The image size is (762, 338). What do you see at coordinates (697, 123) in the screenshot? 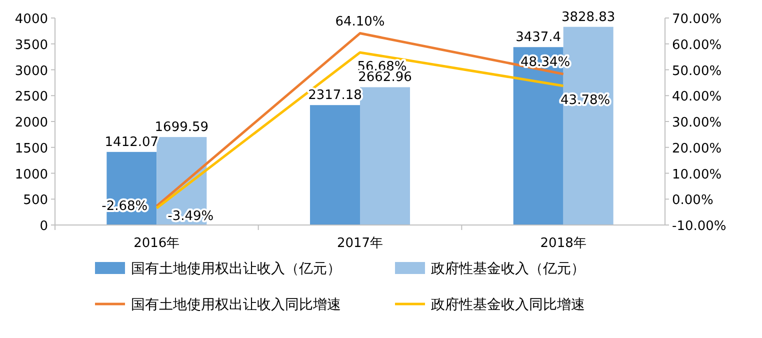
I see `y2-tick-label: 30.00%` at bounding box center [697, 123].